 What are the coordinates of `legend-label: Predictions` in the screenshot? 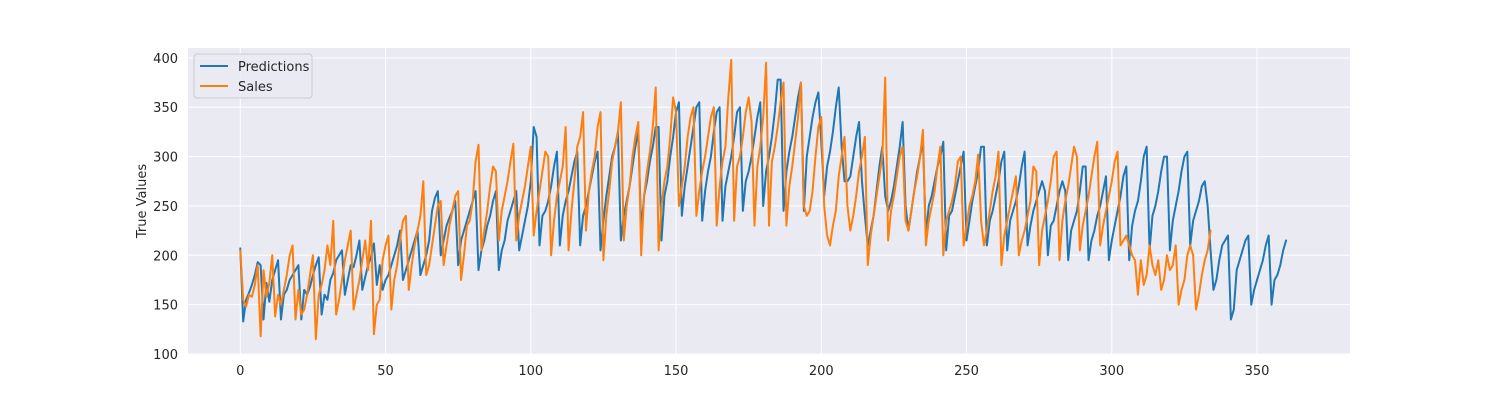 It's located at (274, 67).